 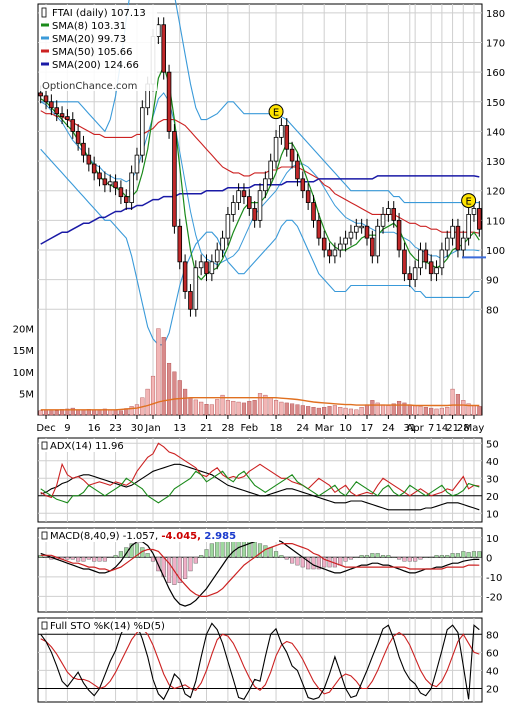 I want to click on stochastic-tick-label: 20, so click(x=492, y=689).